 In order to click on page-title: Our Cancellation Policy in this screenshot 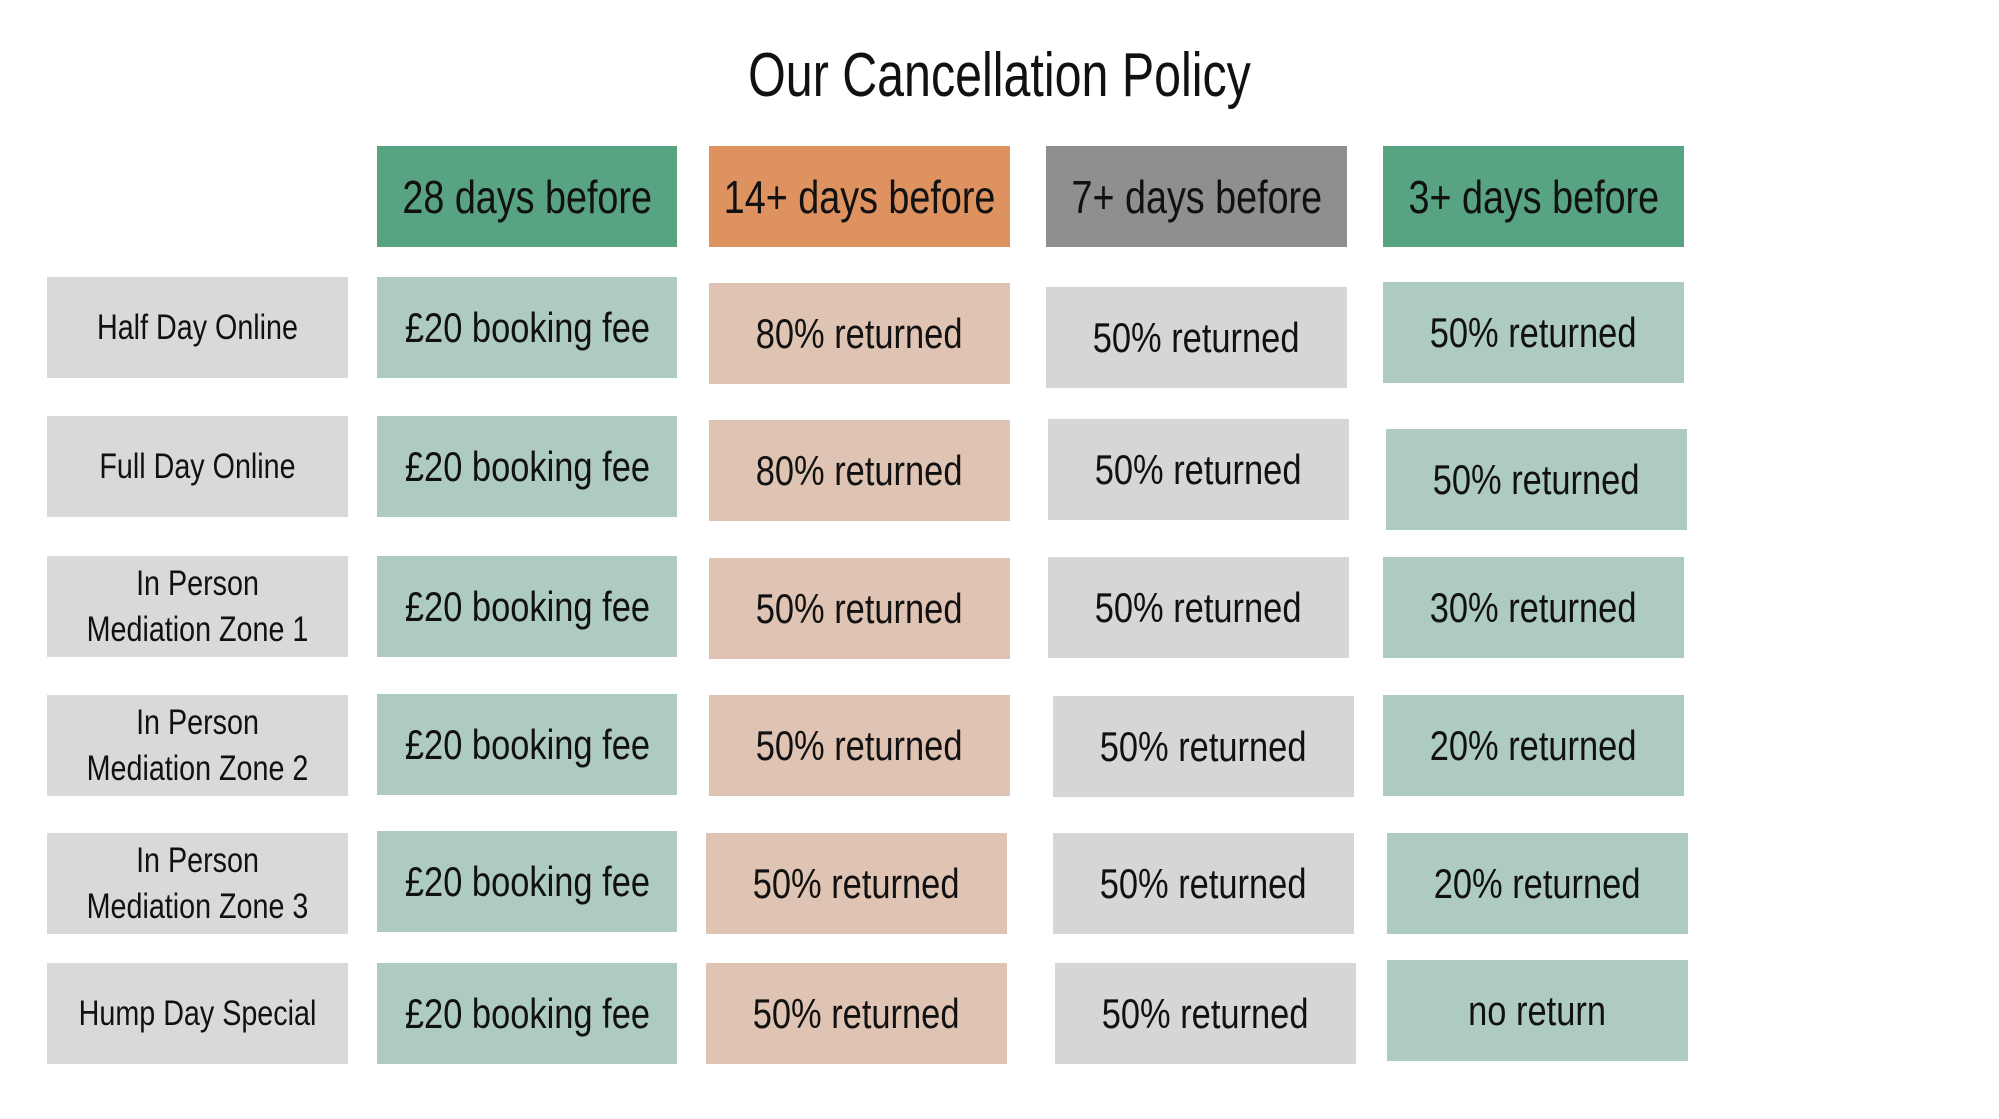, I will do `click(999, 75)`.